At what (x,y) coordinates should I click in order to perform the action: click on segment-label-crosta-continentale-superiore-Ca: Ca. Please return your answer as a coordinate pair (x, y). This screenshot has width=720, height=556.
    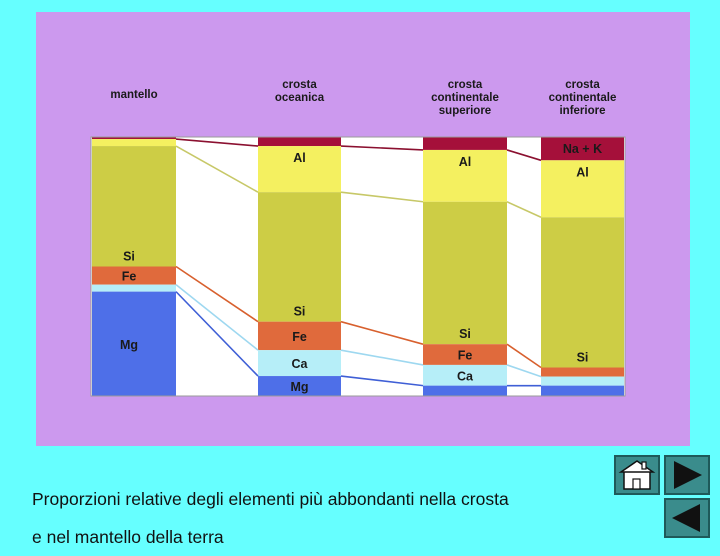
    Looking at the image, I should click on (465, 376).